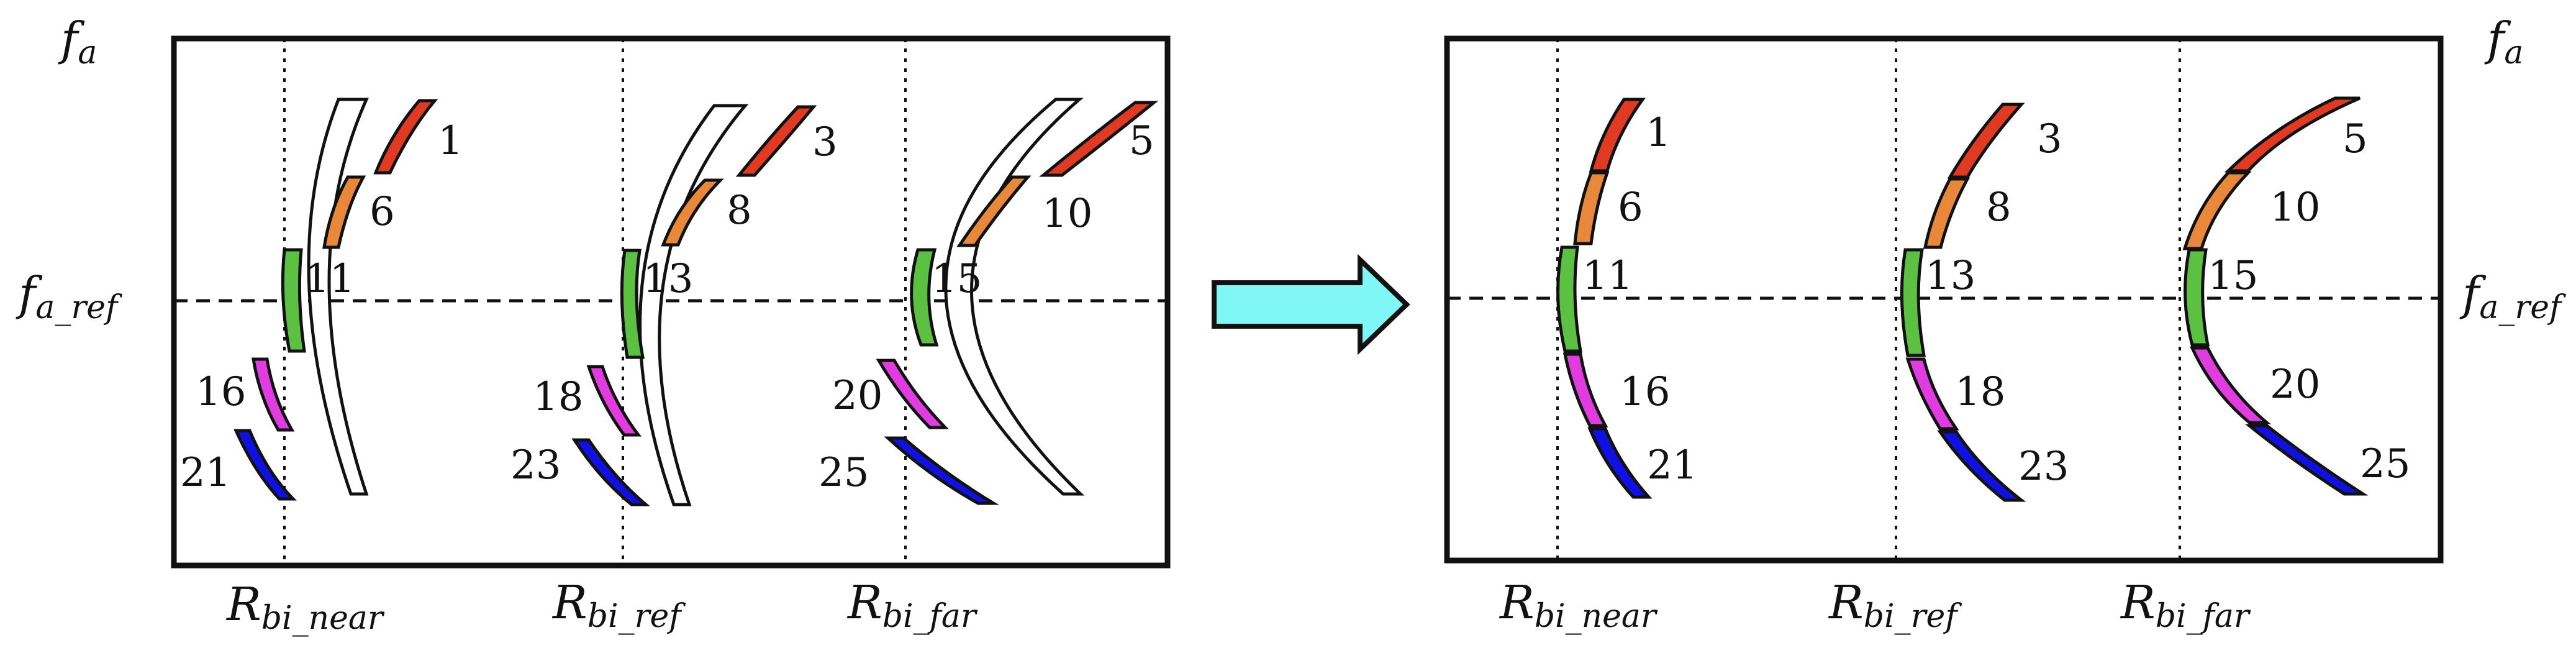 The width and height of the screenshot is (2576, 645). I want to click on left-label-3: 3, so click(825, 142).